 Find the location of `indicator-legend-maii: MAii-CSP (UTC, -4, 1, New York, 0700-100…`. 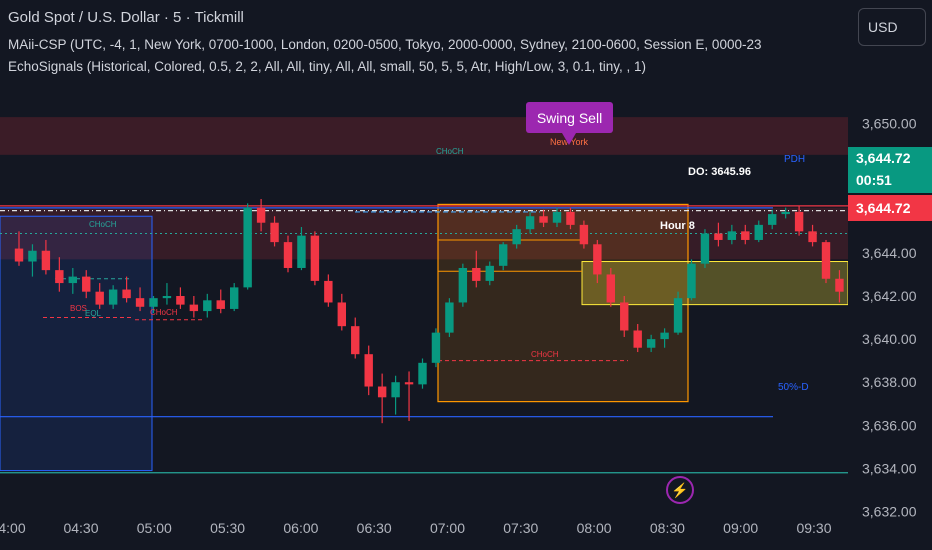

indicator-legend-maii: MAii-CSP (UTC, -4, 1, New York, 0700-100… is located at coordinates (385, 44).